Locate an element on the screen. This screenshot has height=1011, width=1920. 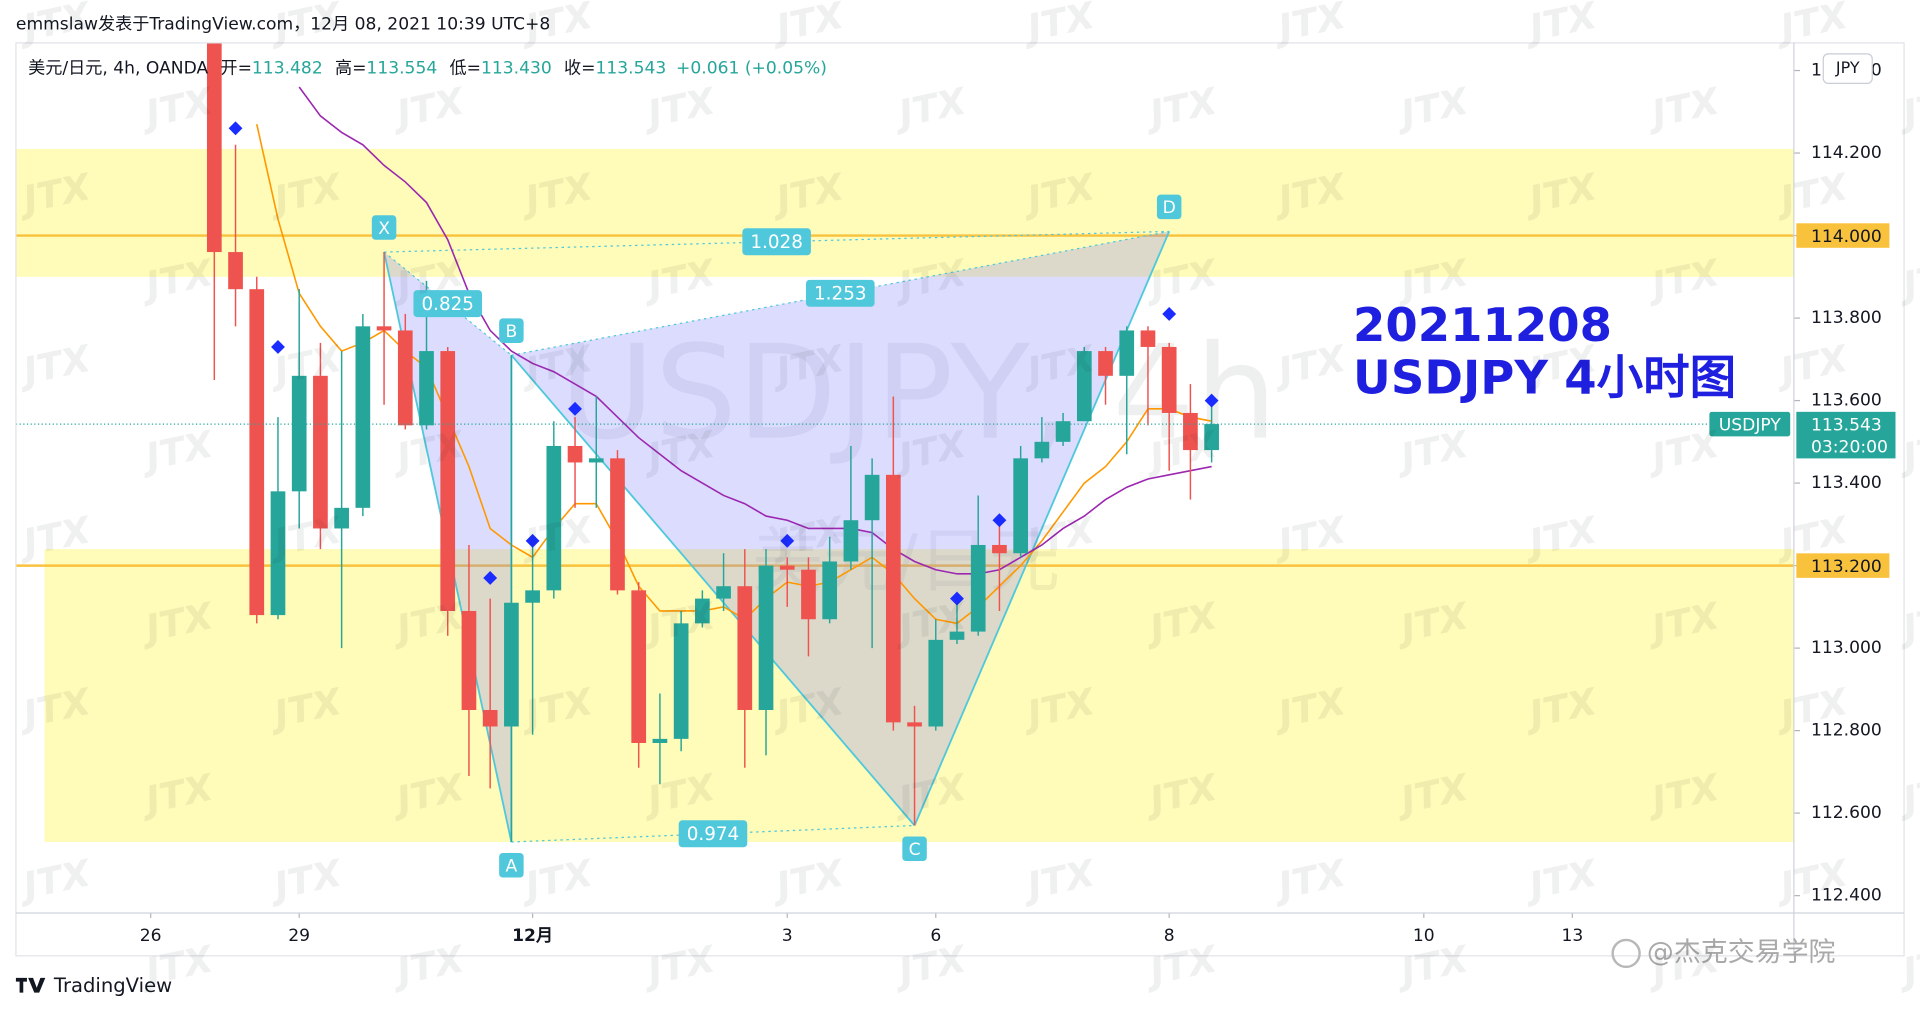
currency-badge-text: JPY is located at coordinates (1847, 67).